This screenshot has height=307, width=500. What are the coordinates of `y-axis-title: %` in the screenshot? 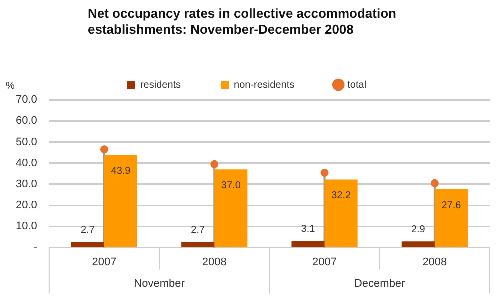 It's located at (10, 86).